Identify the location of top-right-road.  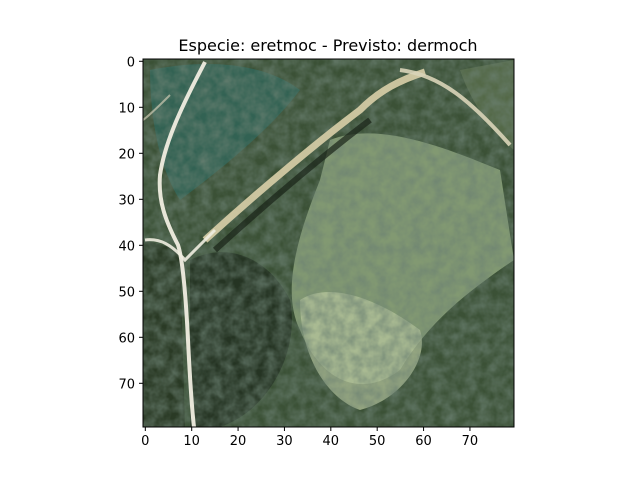
(455, 107).